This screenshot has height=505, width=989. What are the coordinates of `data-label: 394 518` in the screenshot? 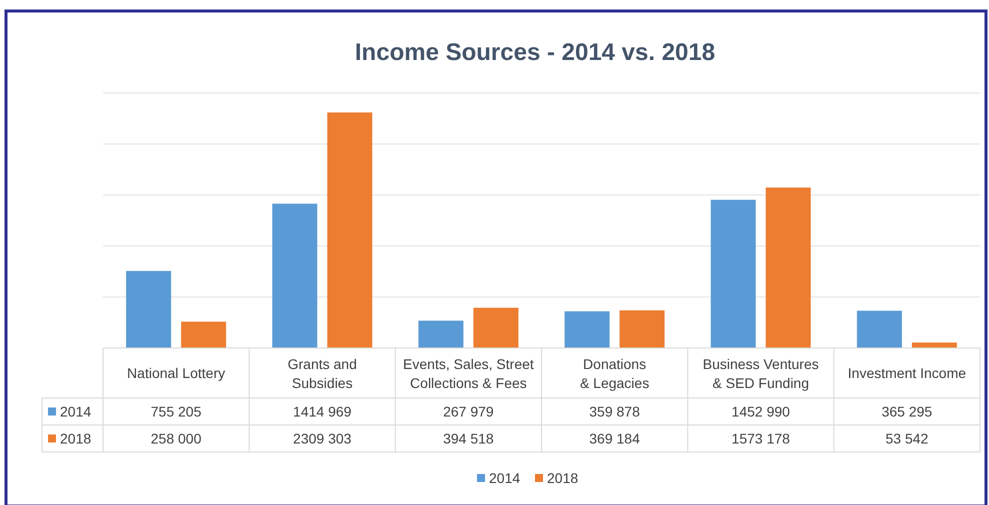 It's located at (468, 438).